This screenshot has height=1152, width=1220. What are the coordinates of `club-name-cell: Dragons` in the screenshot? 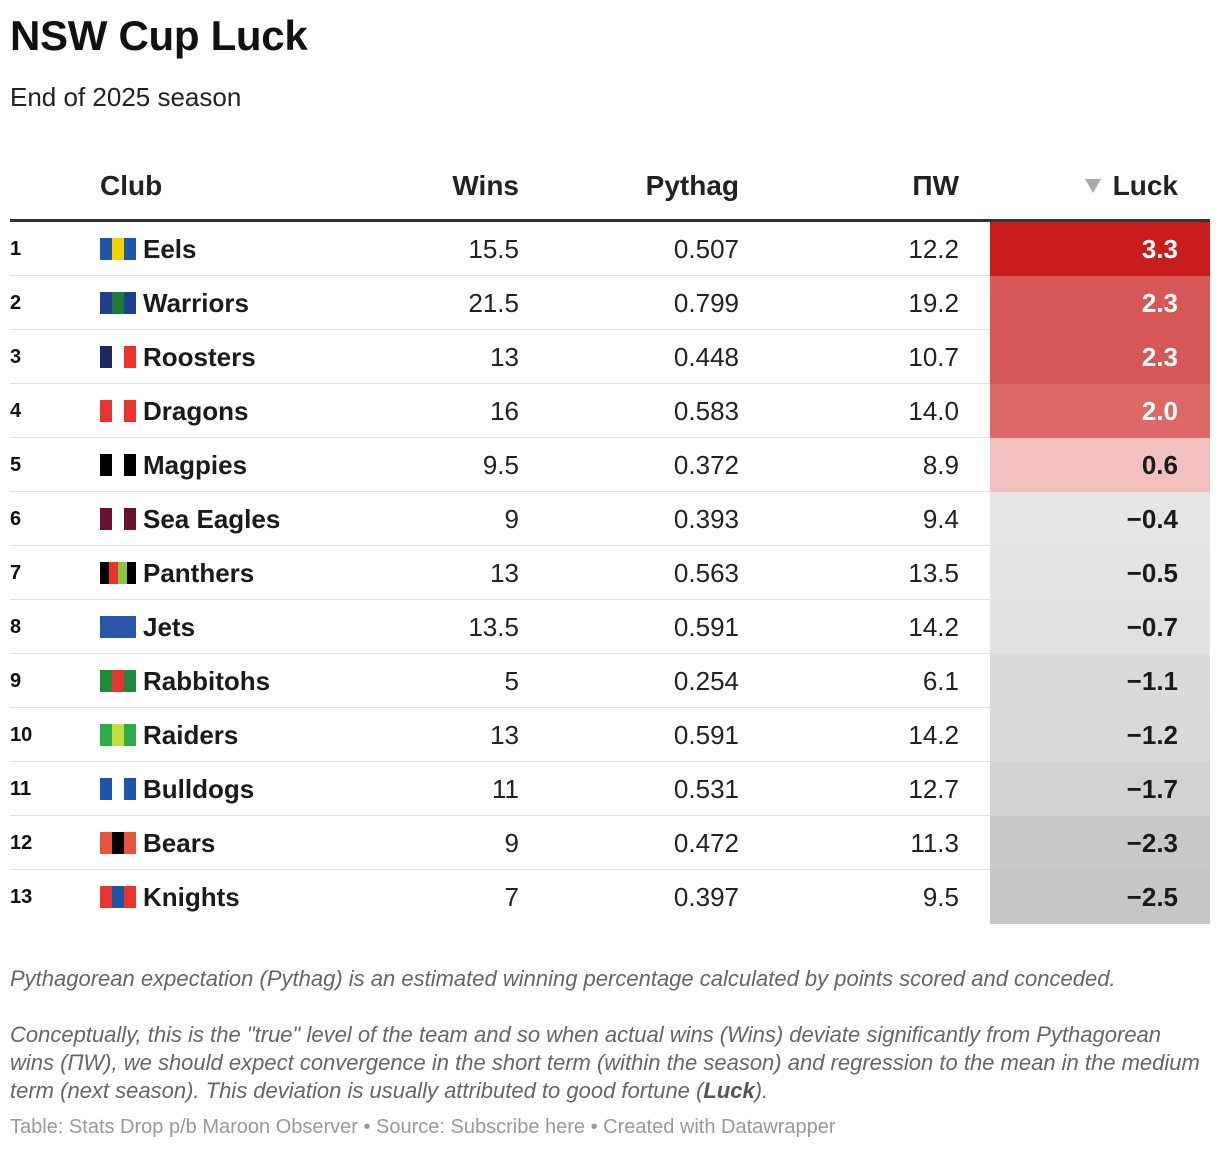 It's located at (196, 411).